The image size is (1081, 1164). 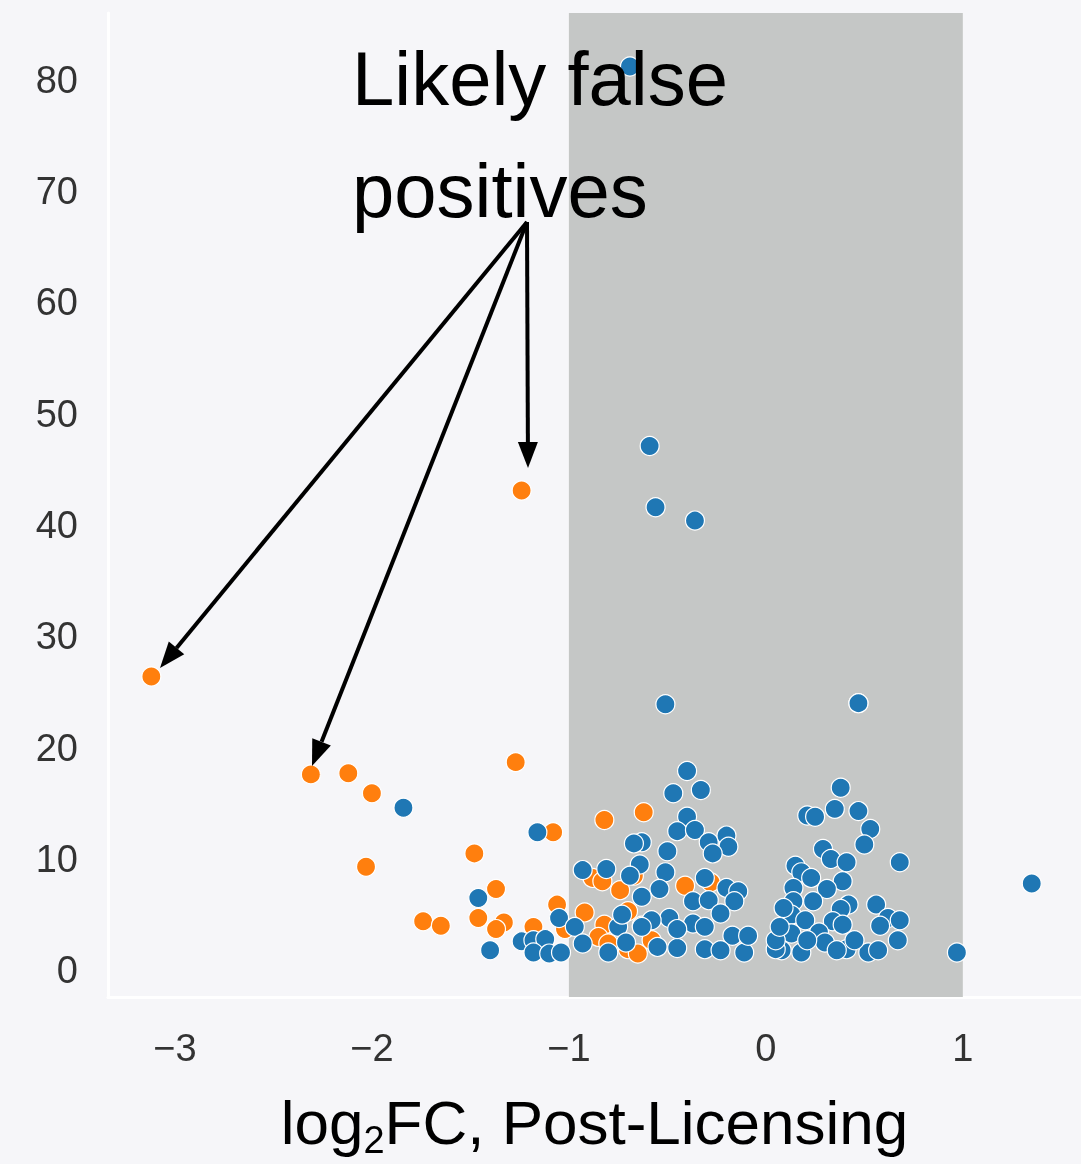 I want to click on y-tick-label: 30, so click(x=56, y=636).